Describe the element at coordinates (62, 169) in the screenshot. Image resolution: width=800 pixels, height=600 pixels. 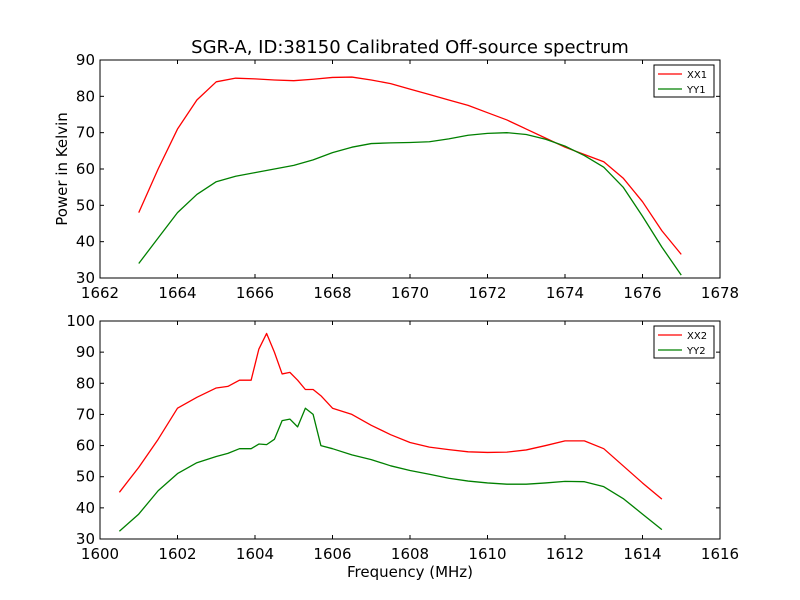
I see `y-axis-label: Power in Kelvin` at that location.